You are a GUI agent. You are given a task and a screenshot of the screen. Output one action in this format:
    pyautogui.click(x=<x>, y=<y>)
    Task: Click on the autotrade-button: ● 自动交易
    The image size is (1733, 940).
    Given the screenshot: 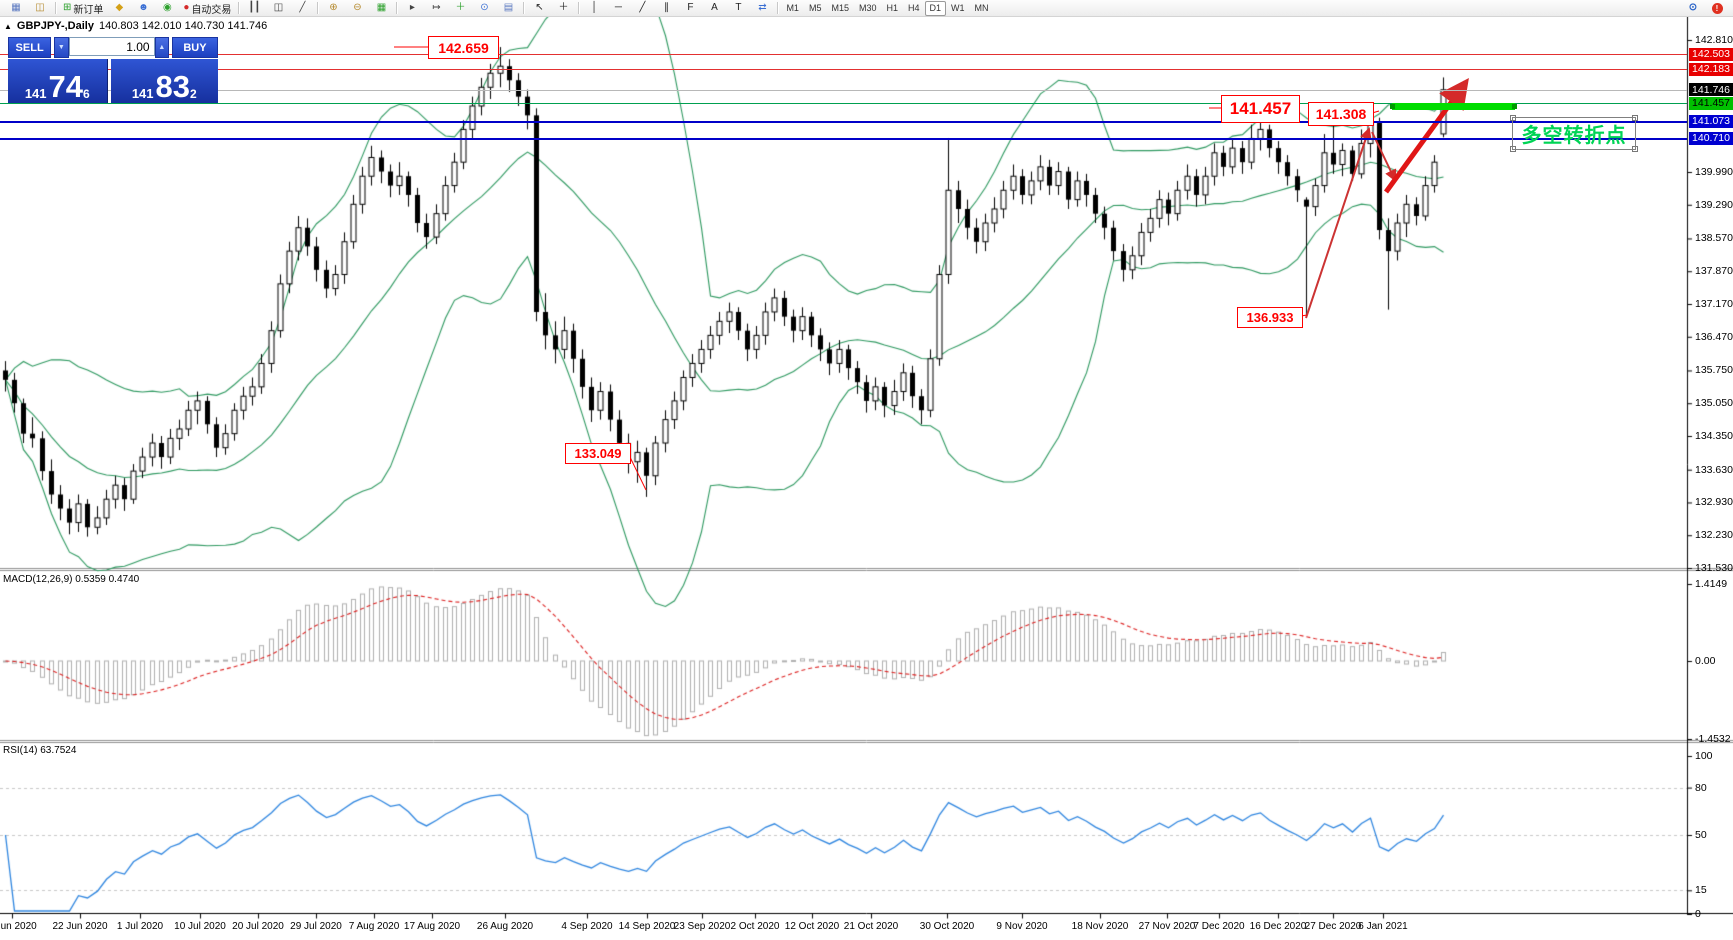 What is the action you would take?
    pyautogui.click(x=207, y=8)
    